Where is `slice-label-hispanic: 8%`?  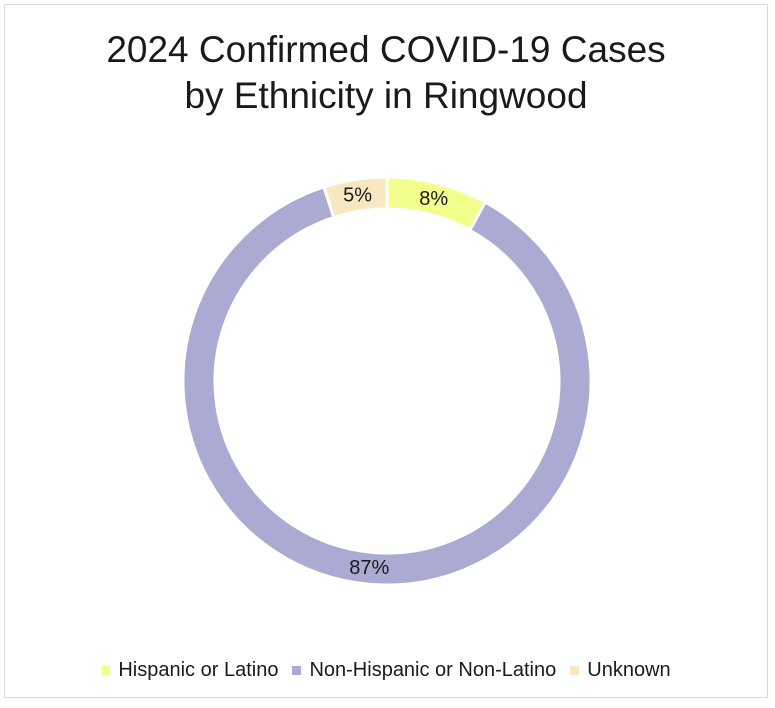 slice-label-hispanic: 8% is located at coordinates (433, 199).